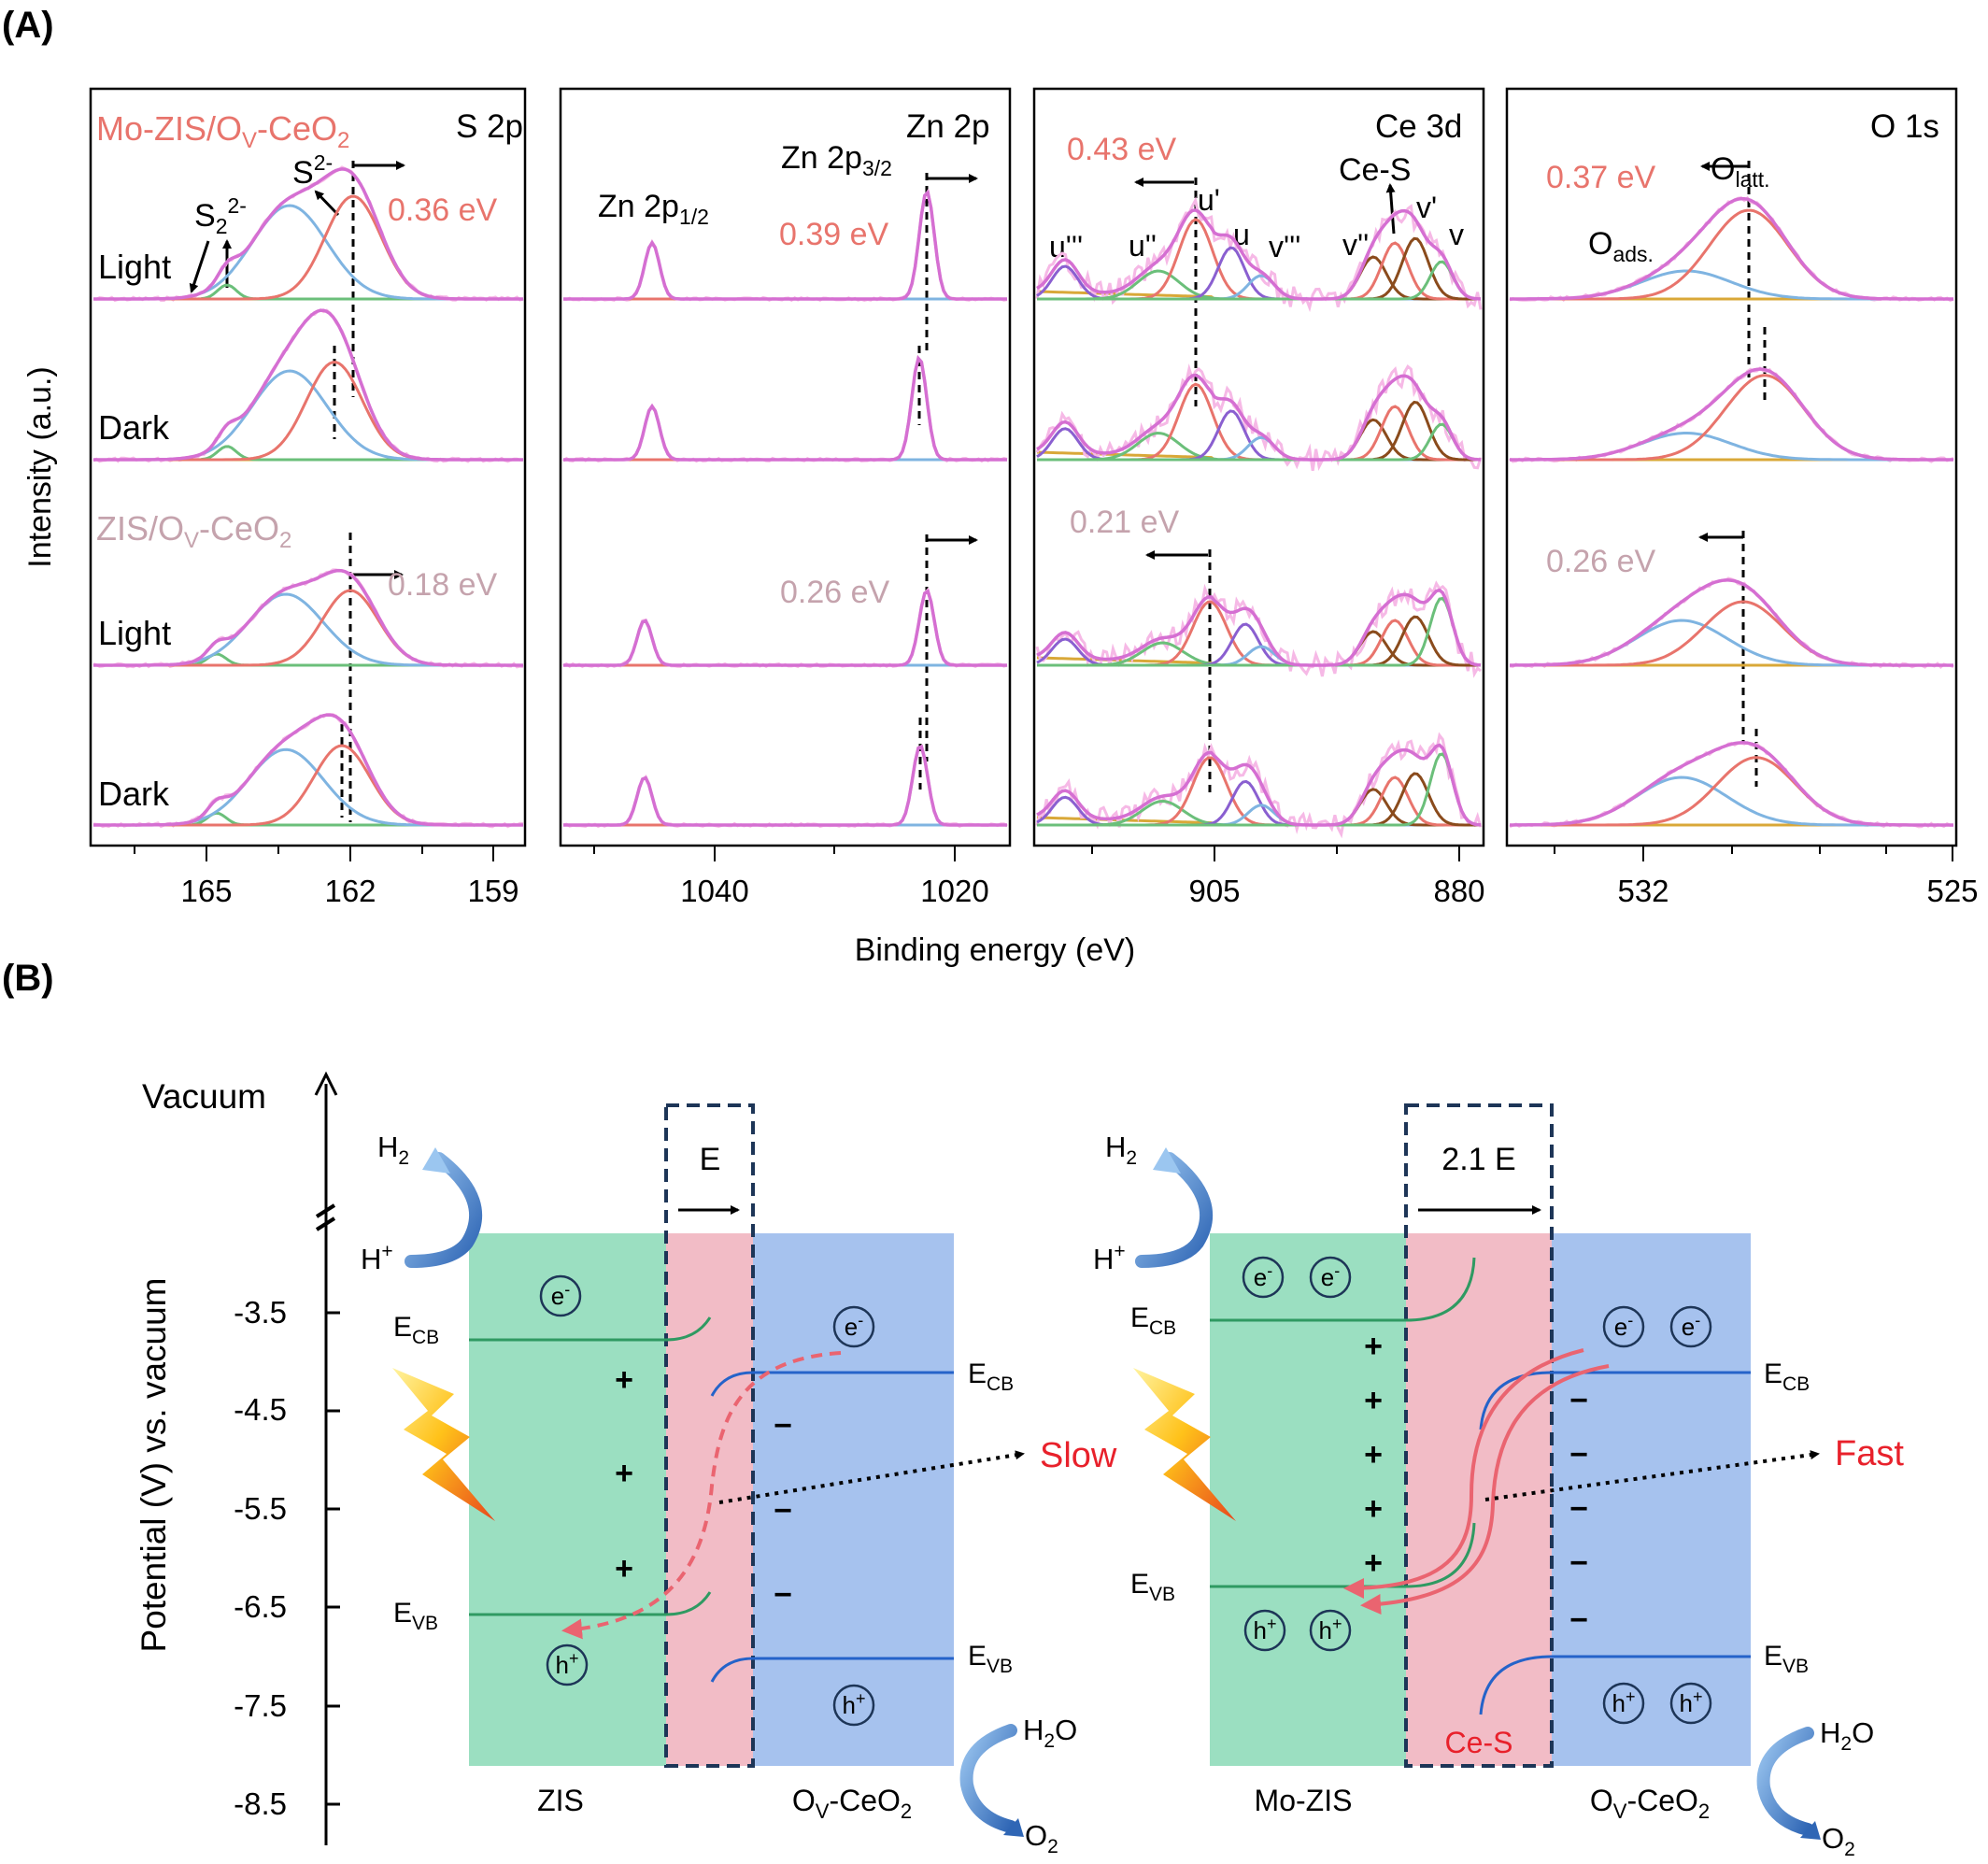  Describe the element at coordinates (260, 1606) in the screenshot. I see `ytick-6-5: -6.5` at that location.